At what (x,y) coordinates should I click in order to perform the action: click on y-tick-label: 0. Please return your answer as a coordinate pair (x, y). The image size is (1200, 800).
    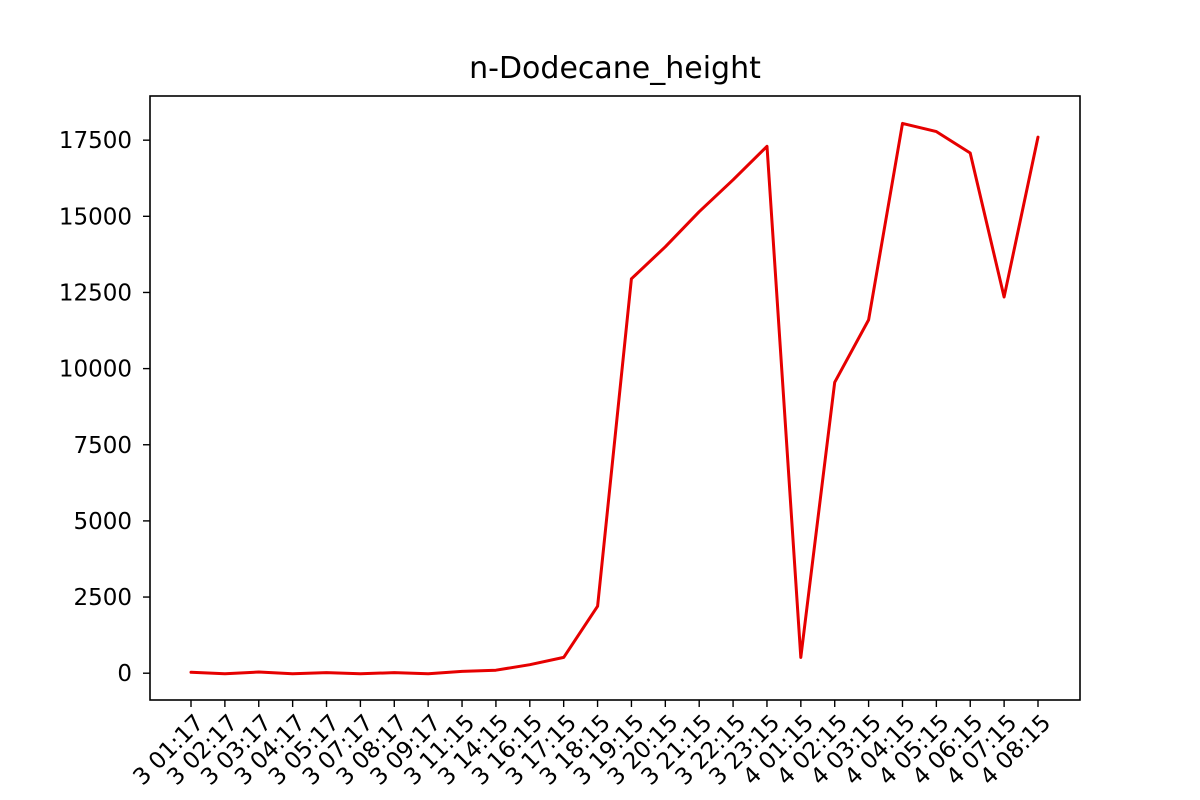
    Looking at the image, I should click on (124, 674).